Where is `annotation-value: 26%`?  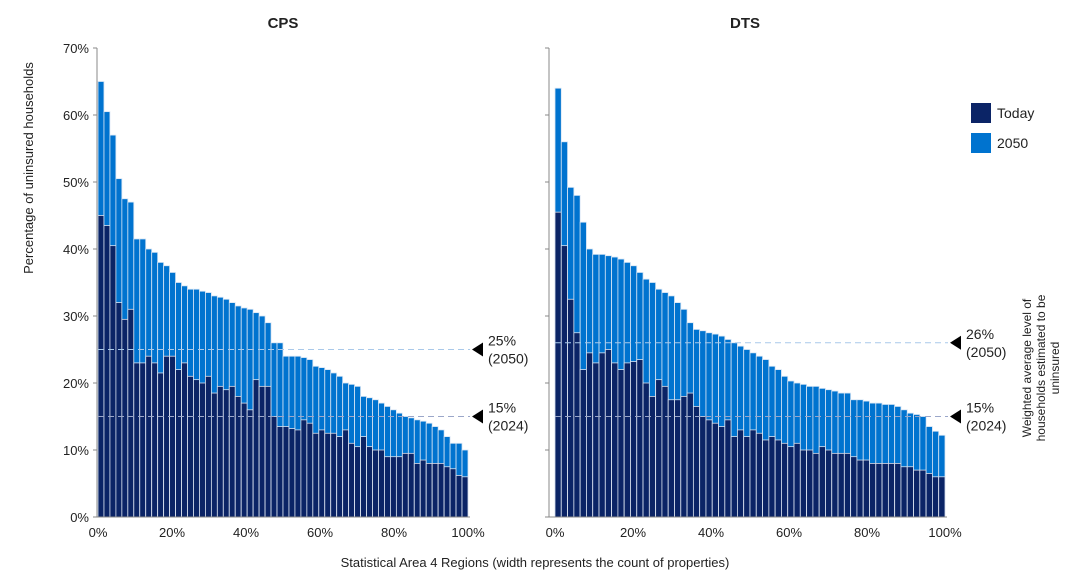
annotation-value: 26% is located at coordinates (980, 334).